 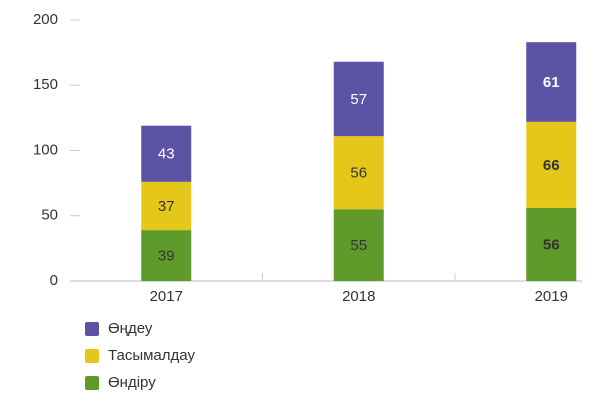 I want to click on data-label: 39, so click(x=166, y=256).